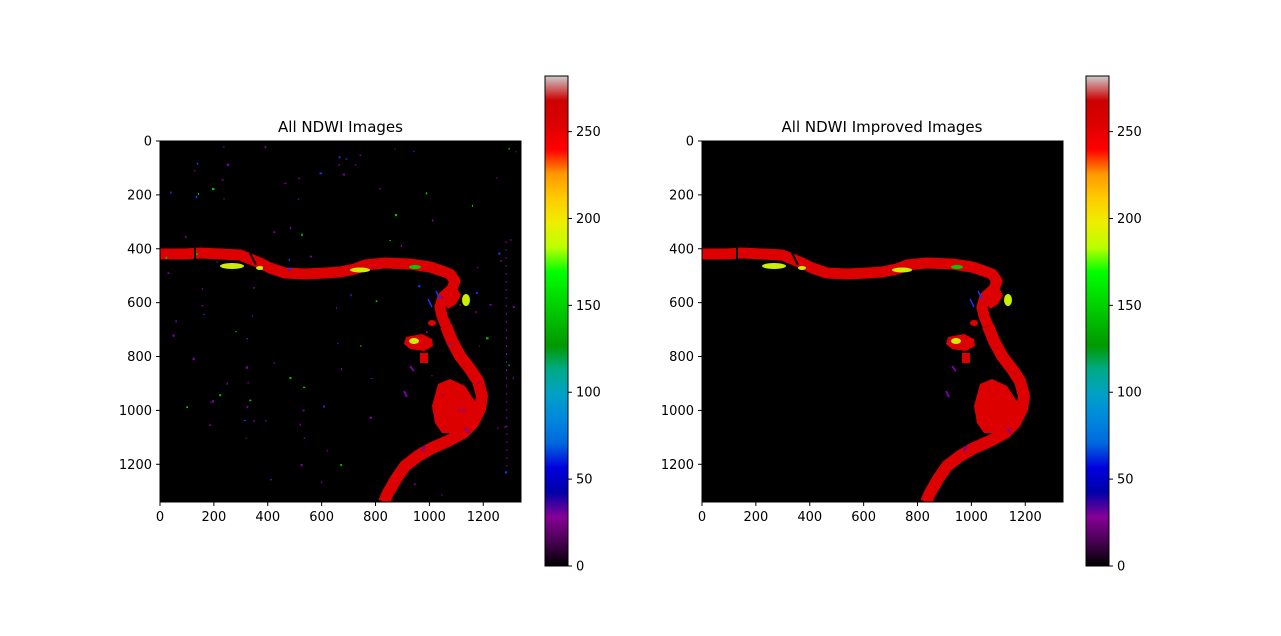 The image size is (1281, 636). I want to click on y-tick-label: 800, so click(139, 357).